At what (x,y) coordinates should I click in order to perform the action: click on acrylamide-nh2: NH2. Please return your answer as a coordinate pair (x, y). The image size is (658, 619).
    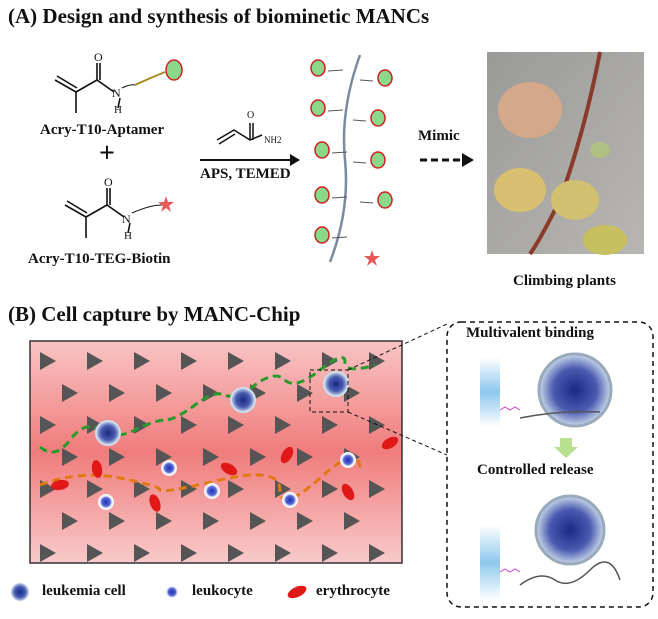
    Looking at the image, I should click on (273, 140).